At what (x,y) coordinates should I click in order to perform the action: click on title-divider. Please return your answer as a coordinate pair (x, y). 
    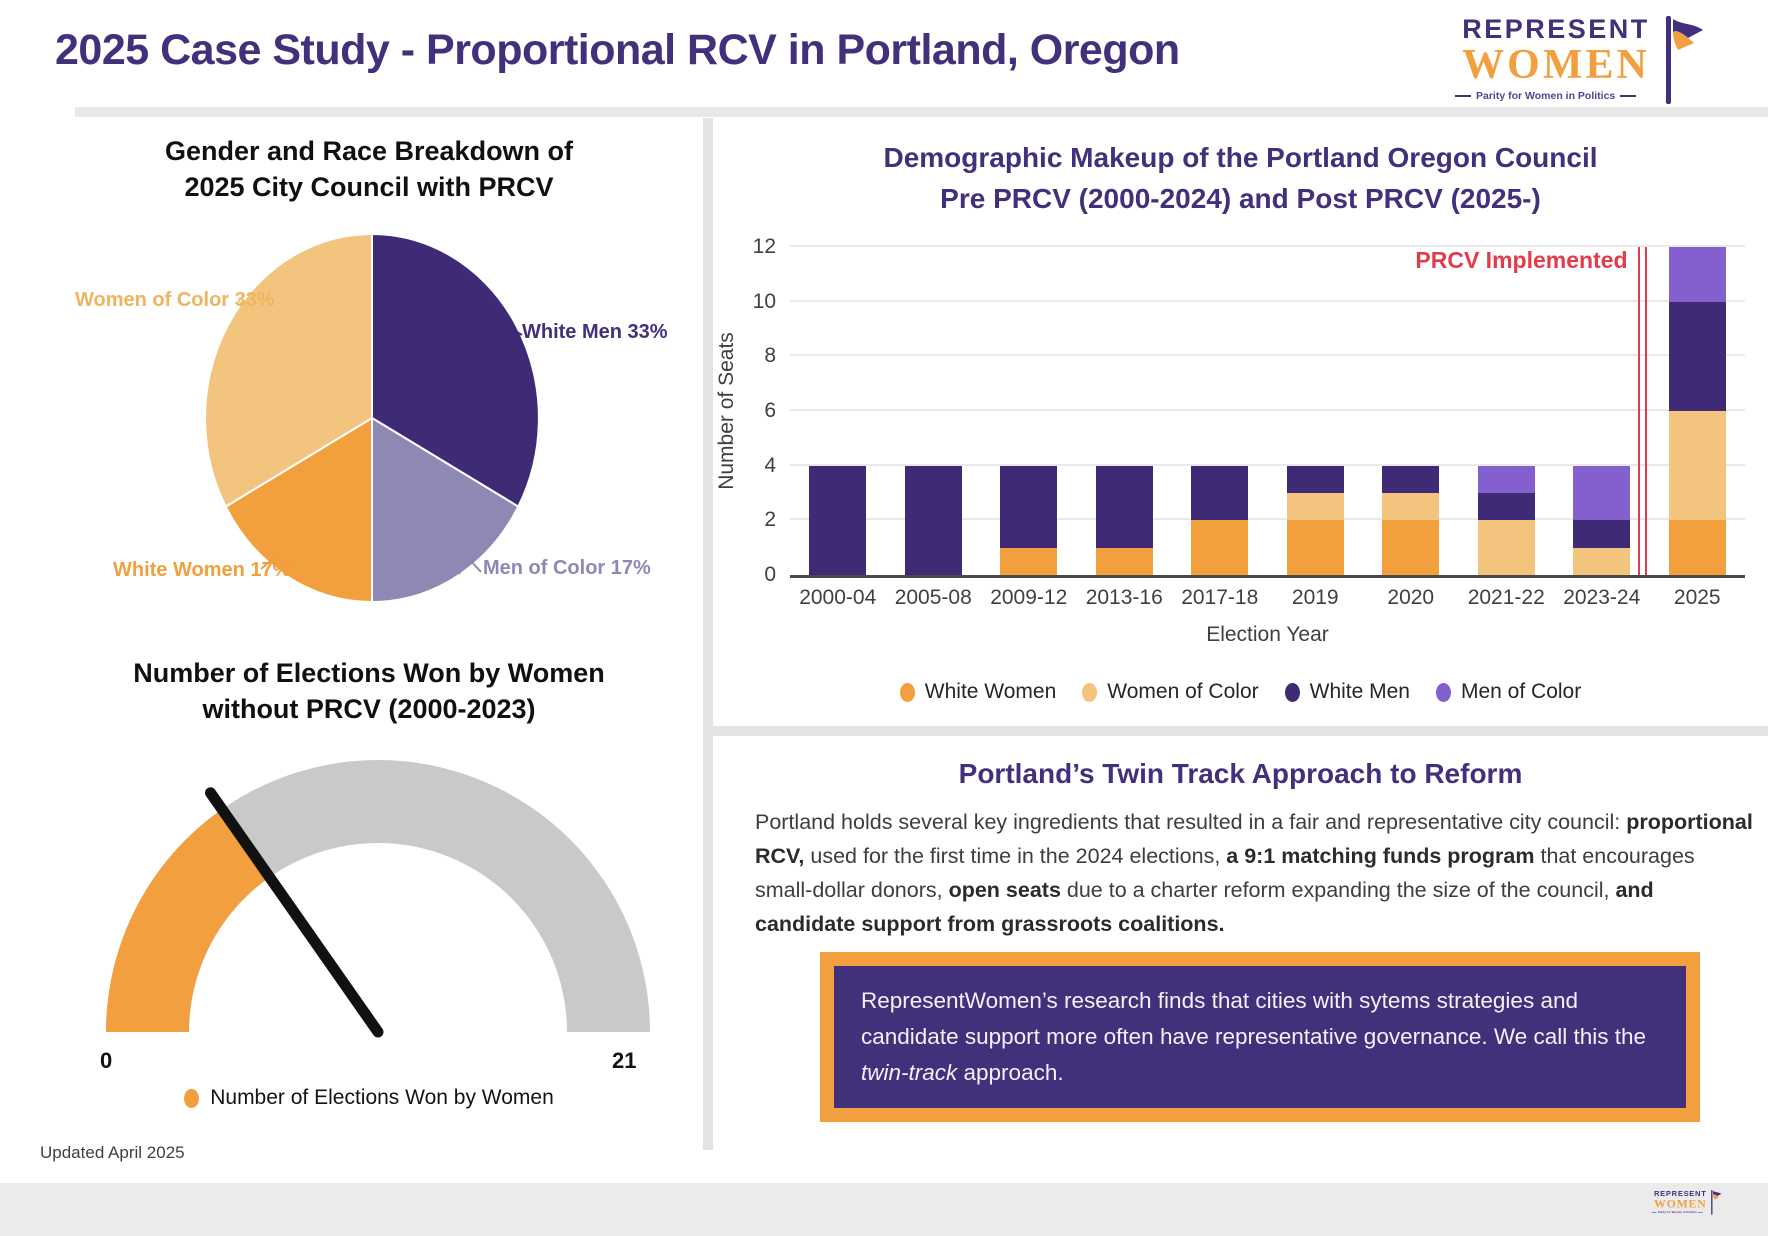
    Looking at the image, I should click on (921, 112).